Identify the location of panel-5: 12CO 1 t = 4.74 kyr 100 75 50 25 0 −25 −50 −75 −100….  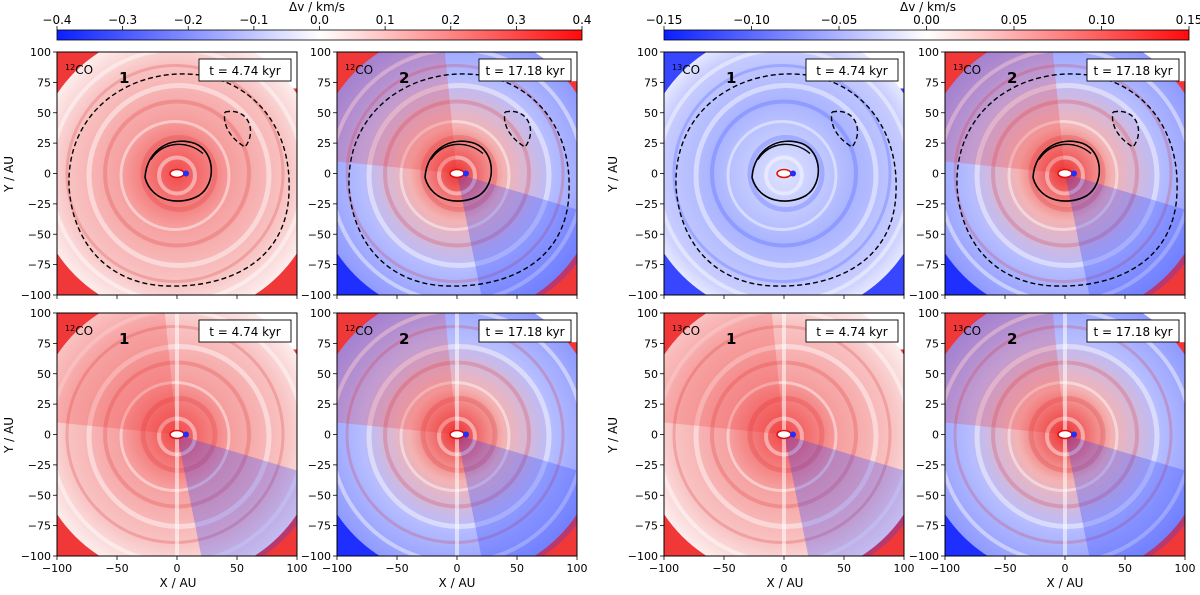
(164, 441).